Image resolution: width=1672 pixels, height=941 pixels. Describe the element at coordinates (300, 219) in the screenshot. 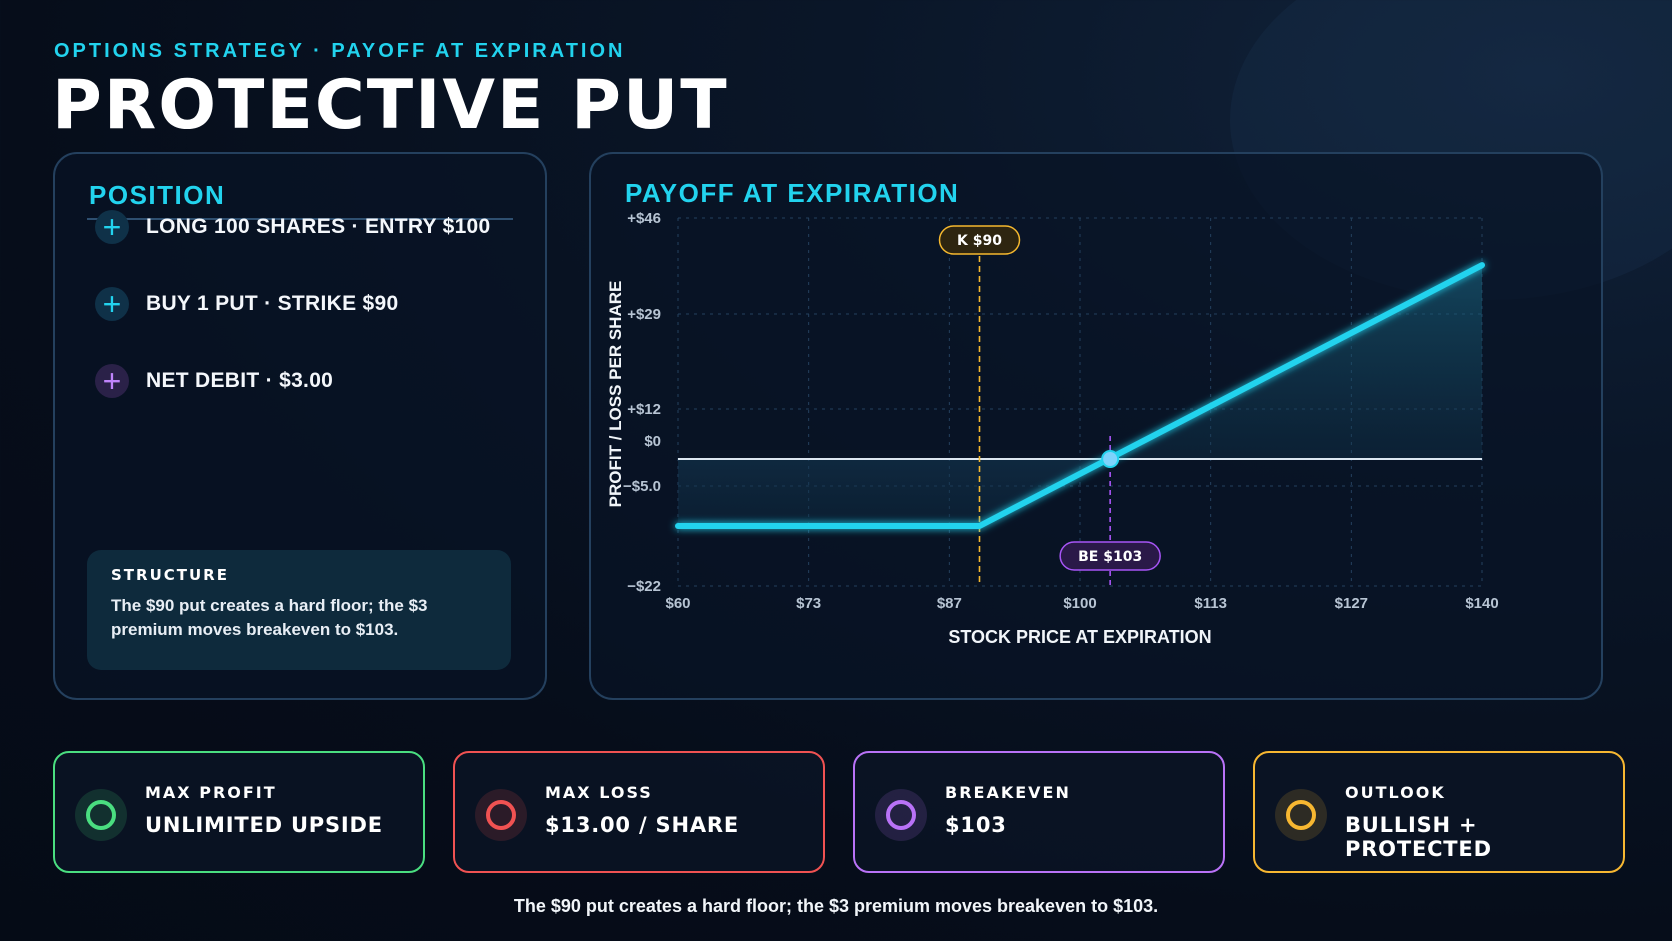

I see `heading-divider` at that location.